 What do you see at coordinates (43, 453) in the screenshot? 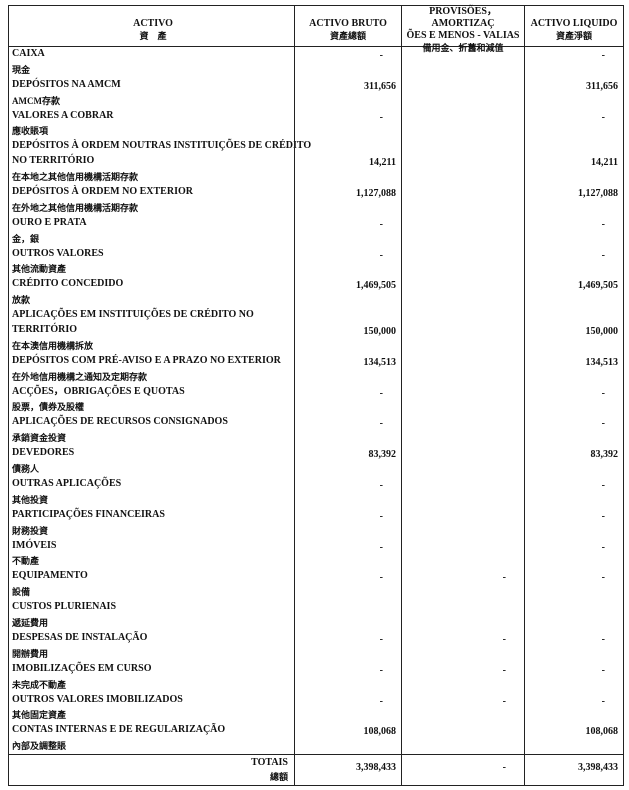
I see `label-pt: DEVEDORES` at bounding box center [43, 453].